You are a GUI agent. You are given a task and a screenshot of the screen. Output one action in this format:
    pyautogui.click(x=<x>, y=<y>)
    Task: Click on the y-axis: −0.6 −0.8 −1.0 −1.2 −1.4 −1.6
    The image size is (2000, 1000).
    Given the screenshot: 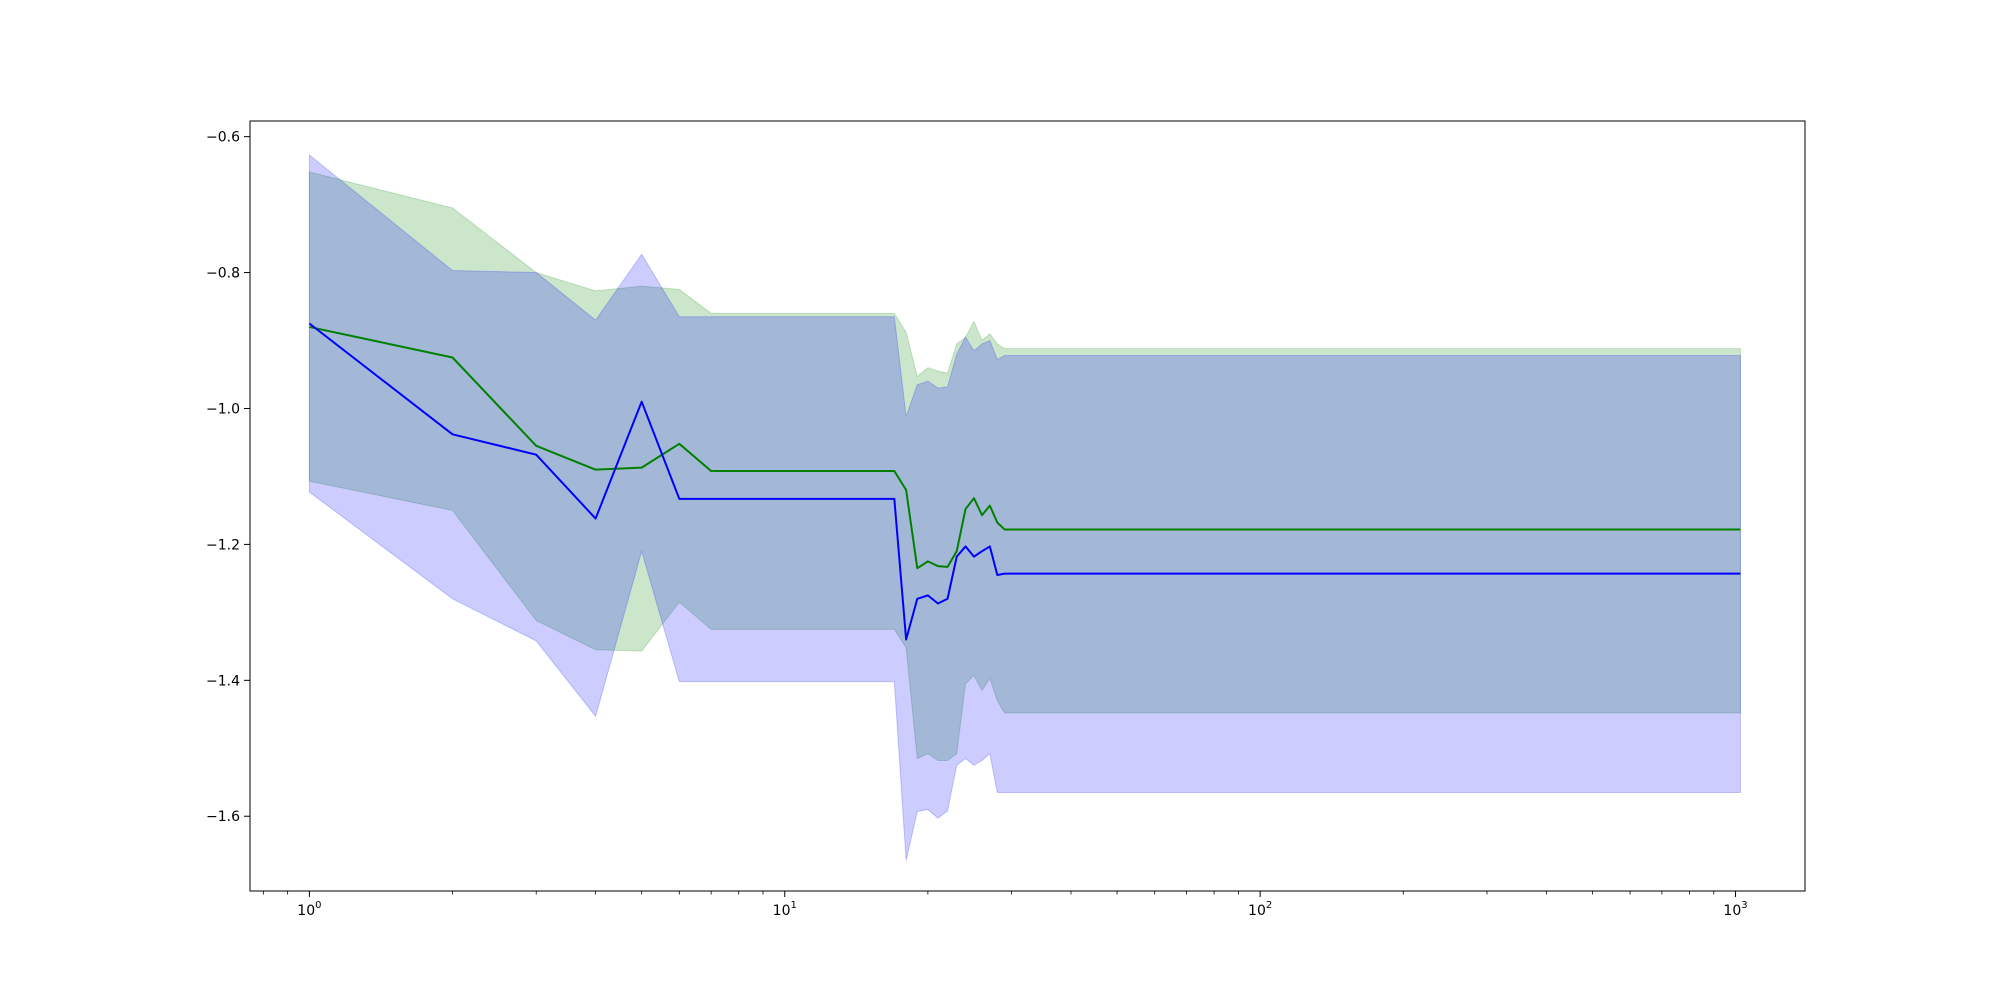 What is the action you would take?
    pyautogui.click(x=228, y=477)
    